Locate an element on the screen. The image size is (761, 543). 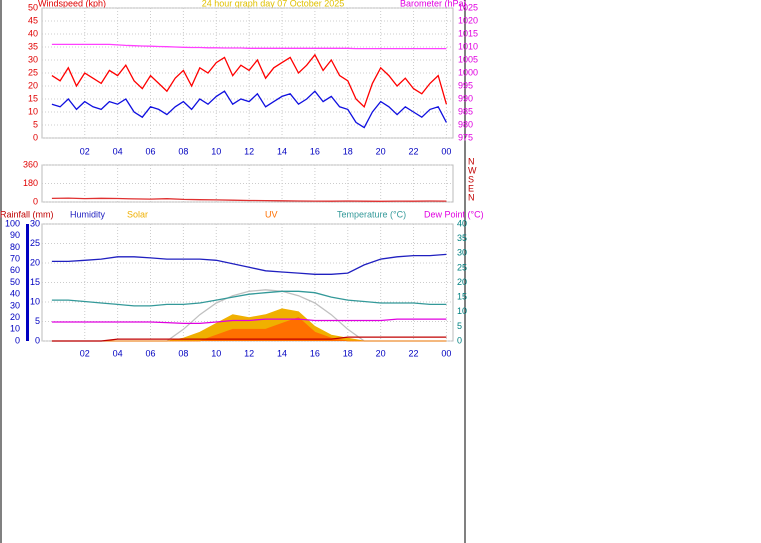
y2-tick-label: 40 is located at coordinates (462, 223).